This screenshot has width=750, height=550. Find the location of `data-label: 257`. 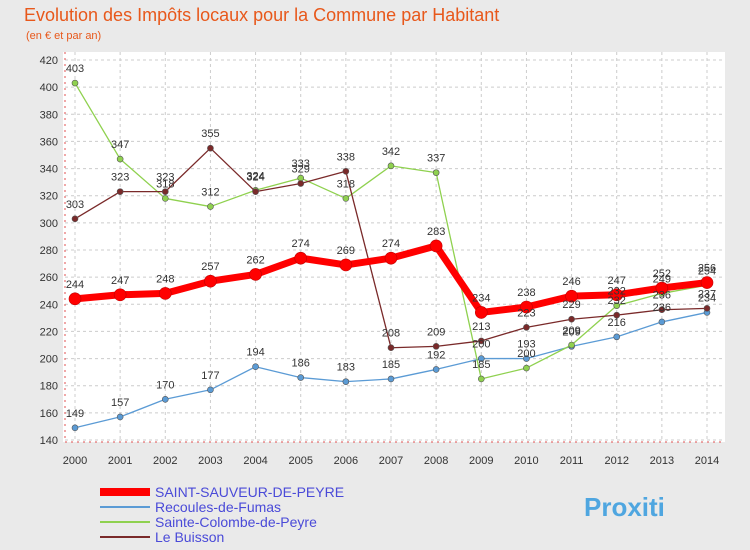

data-label: 257 is located at coordinates (210, 267).